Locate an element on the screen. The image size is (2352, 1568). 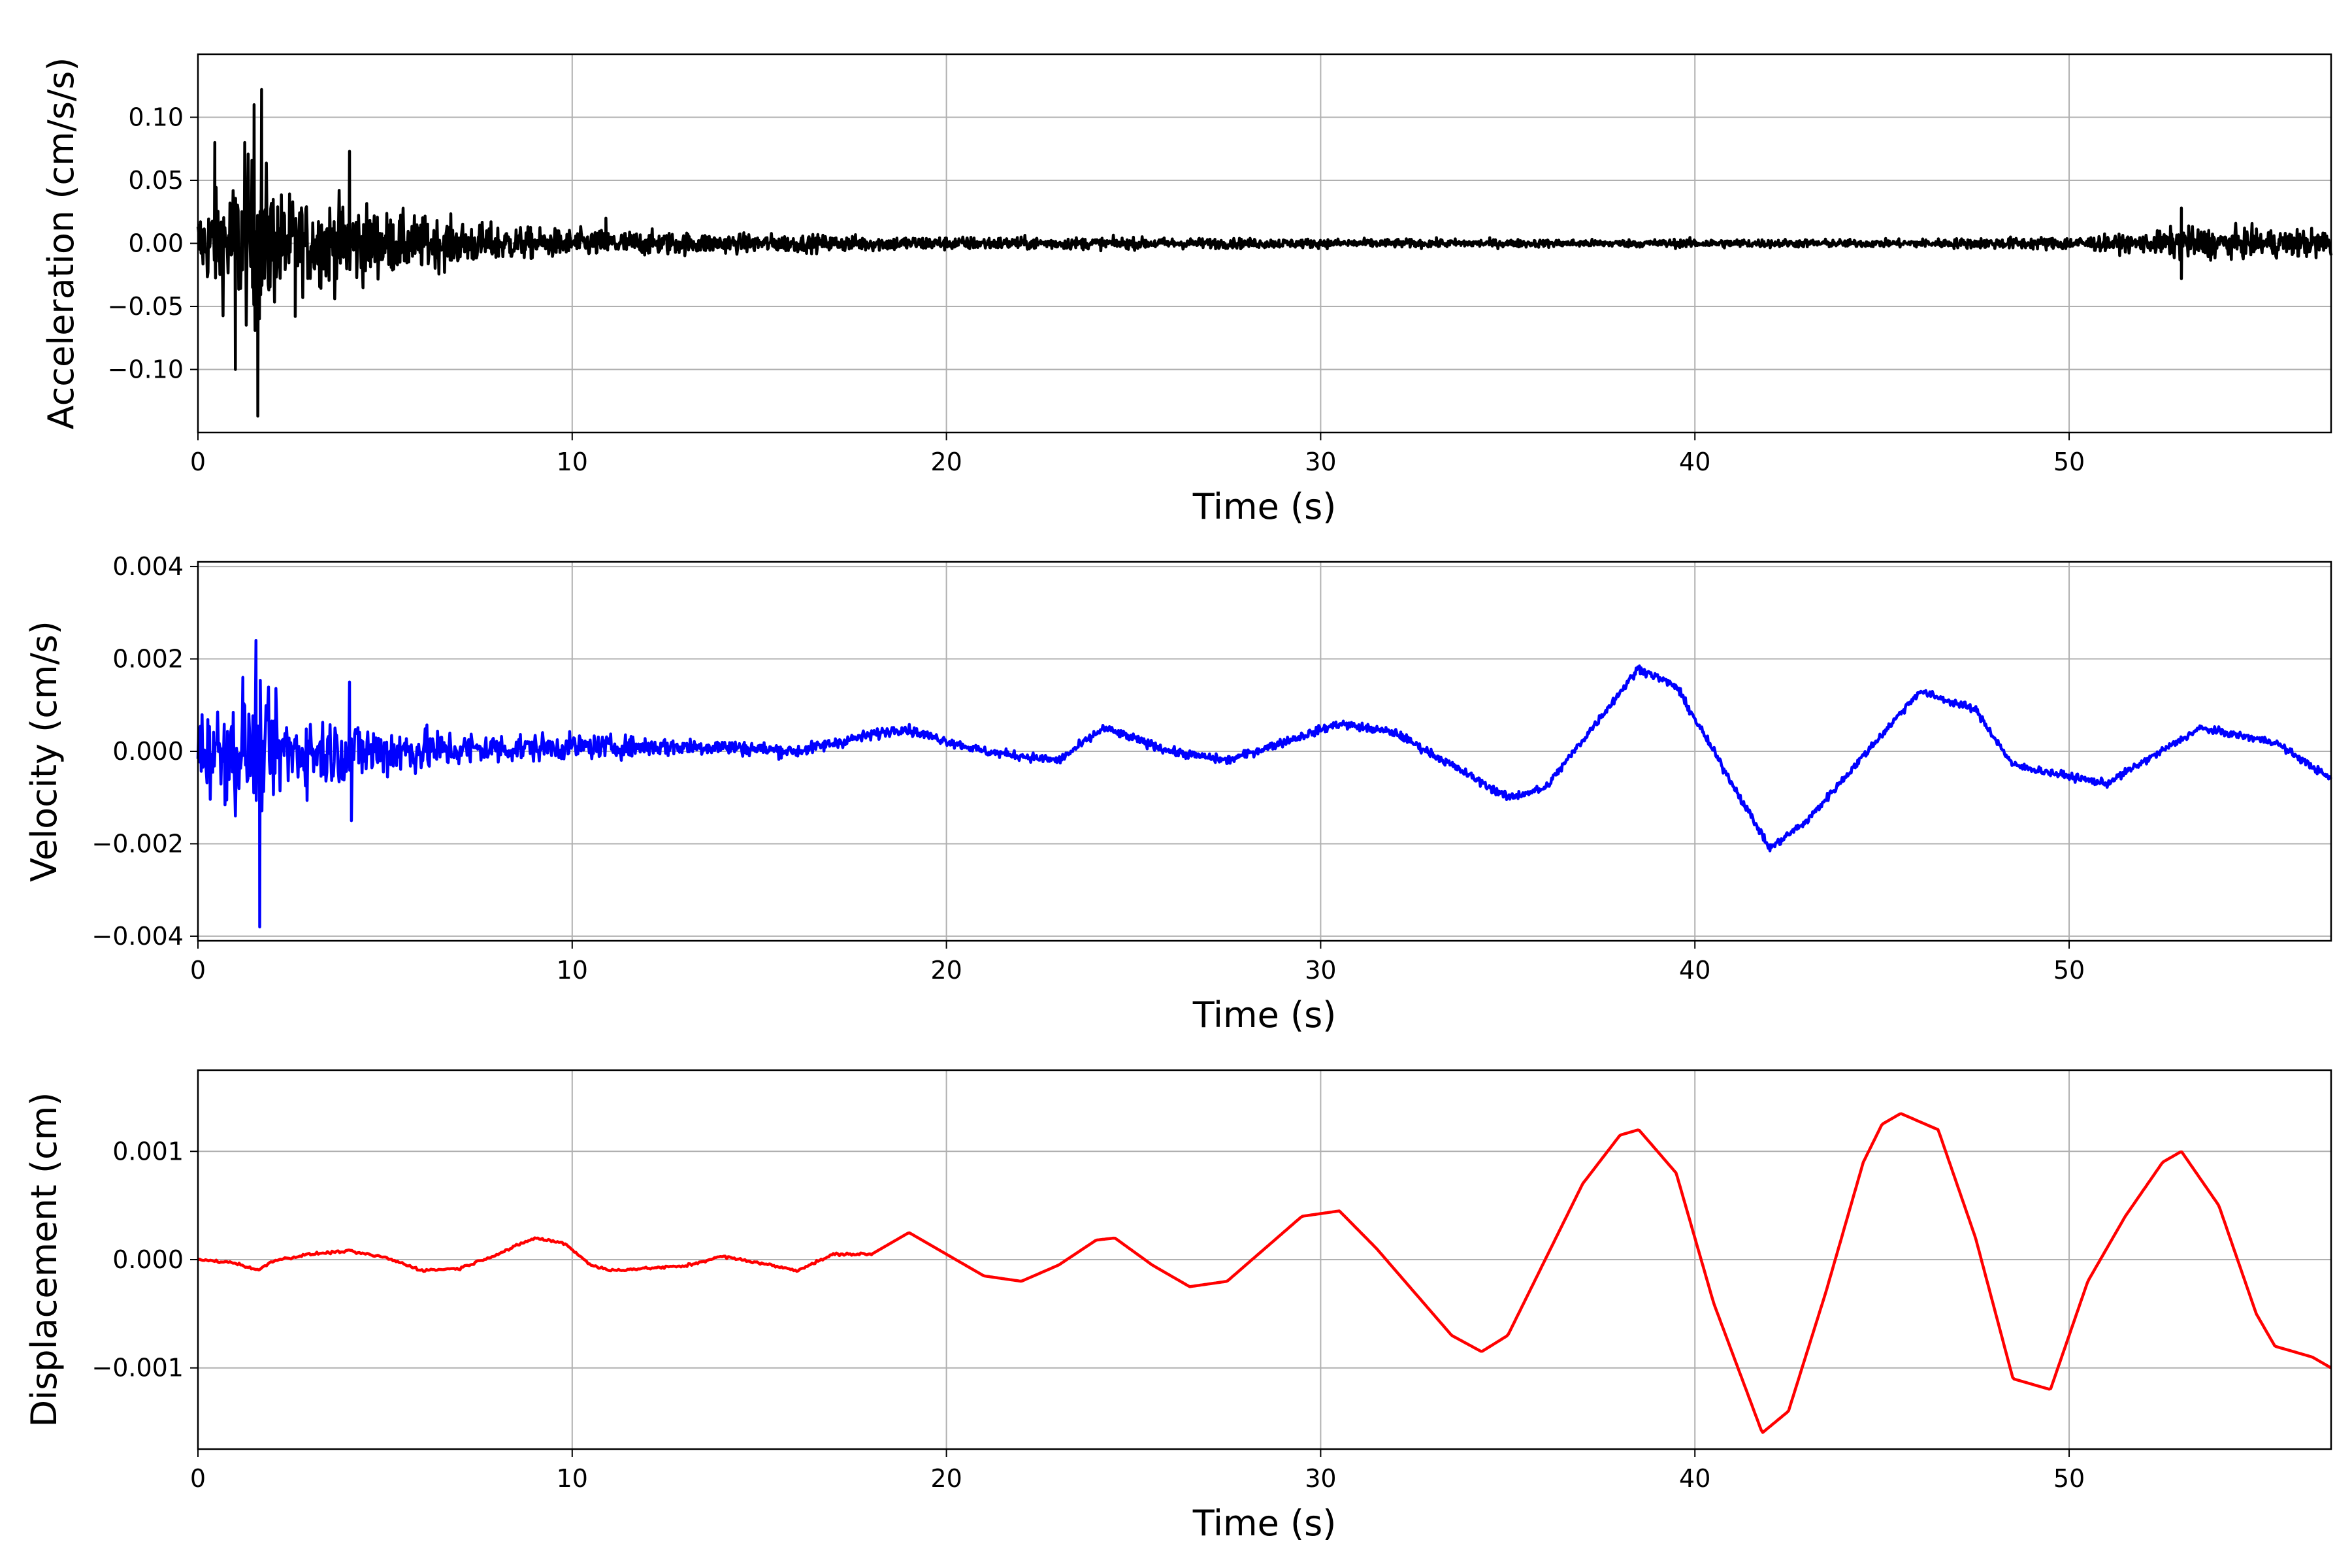
acceleration-x-tick-label-1: 10 is located at coordinates (572, 462).